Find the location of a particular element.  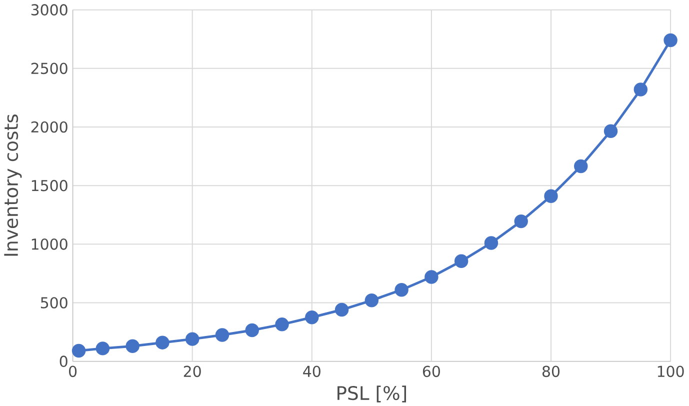

y-tick-label: 1000 is located at coordinates (50, 244).